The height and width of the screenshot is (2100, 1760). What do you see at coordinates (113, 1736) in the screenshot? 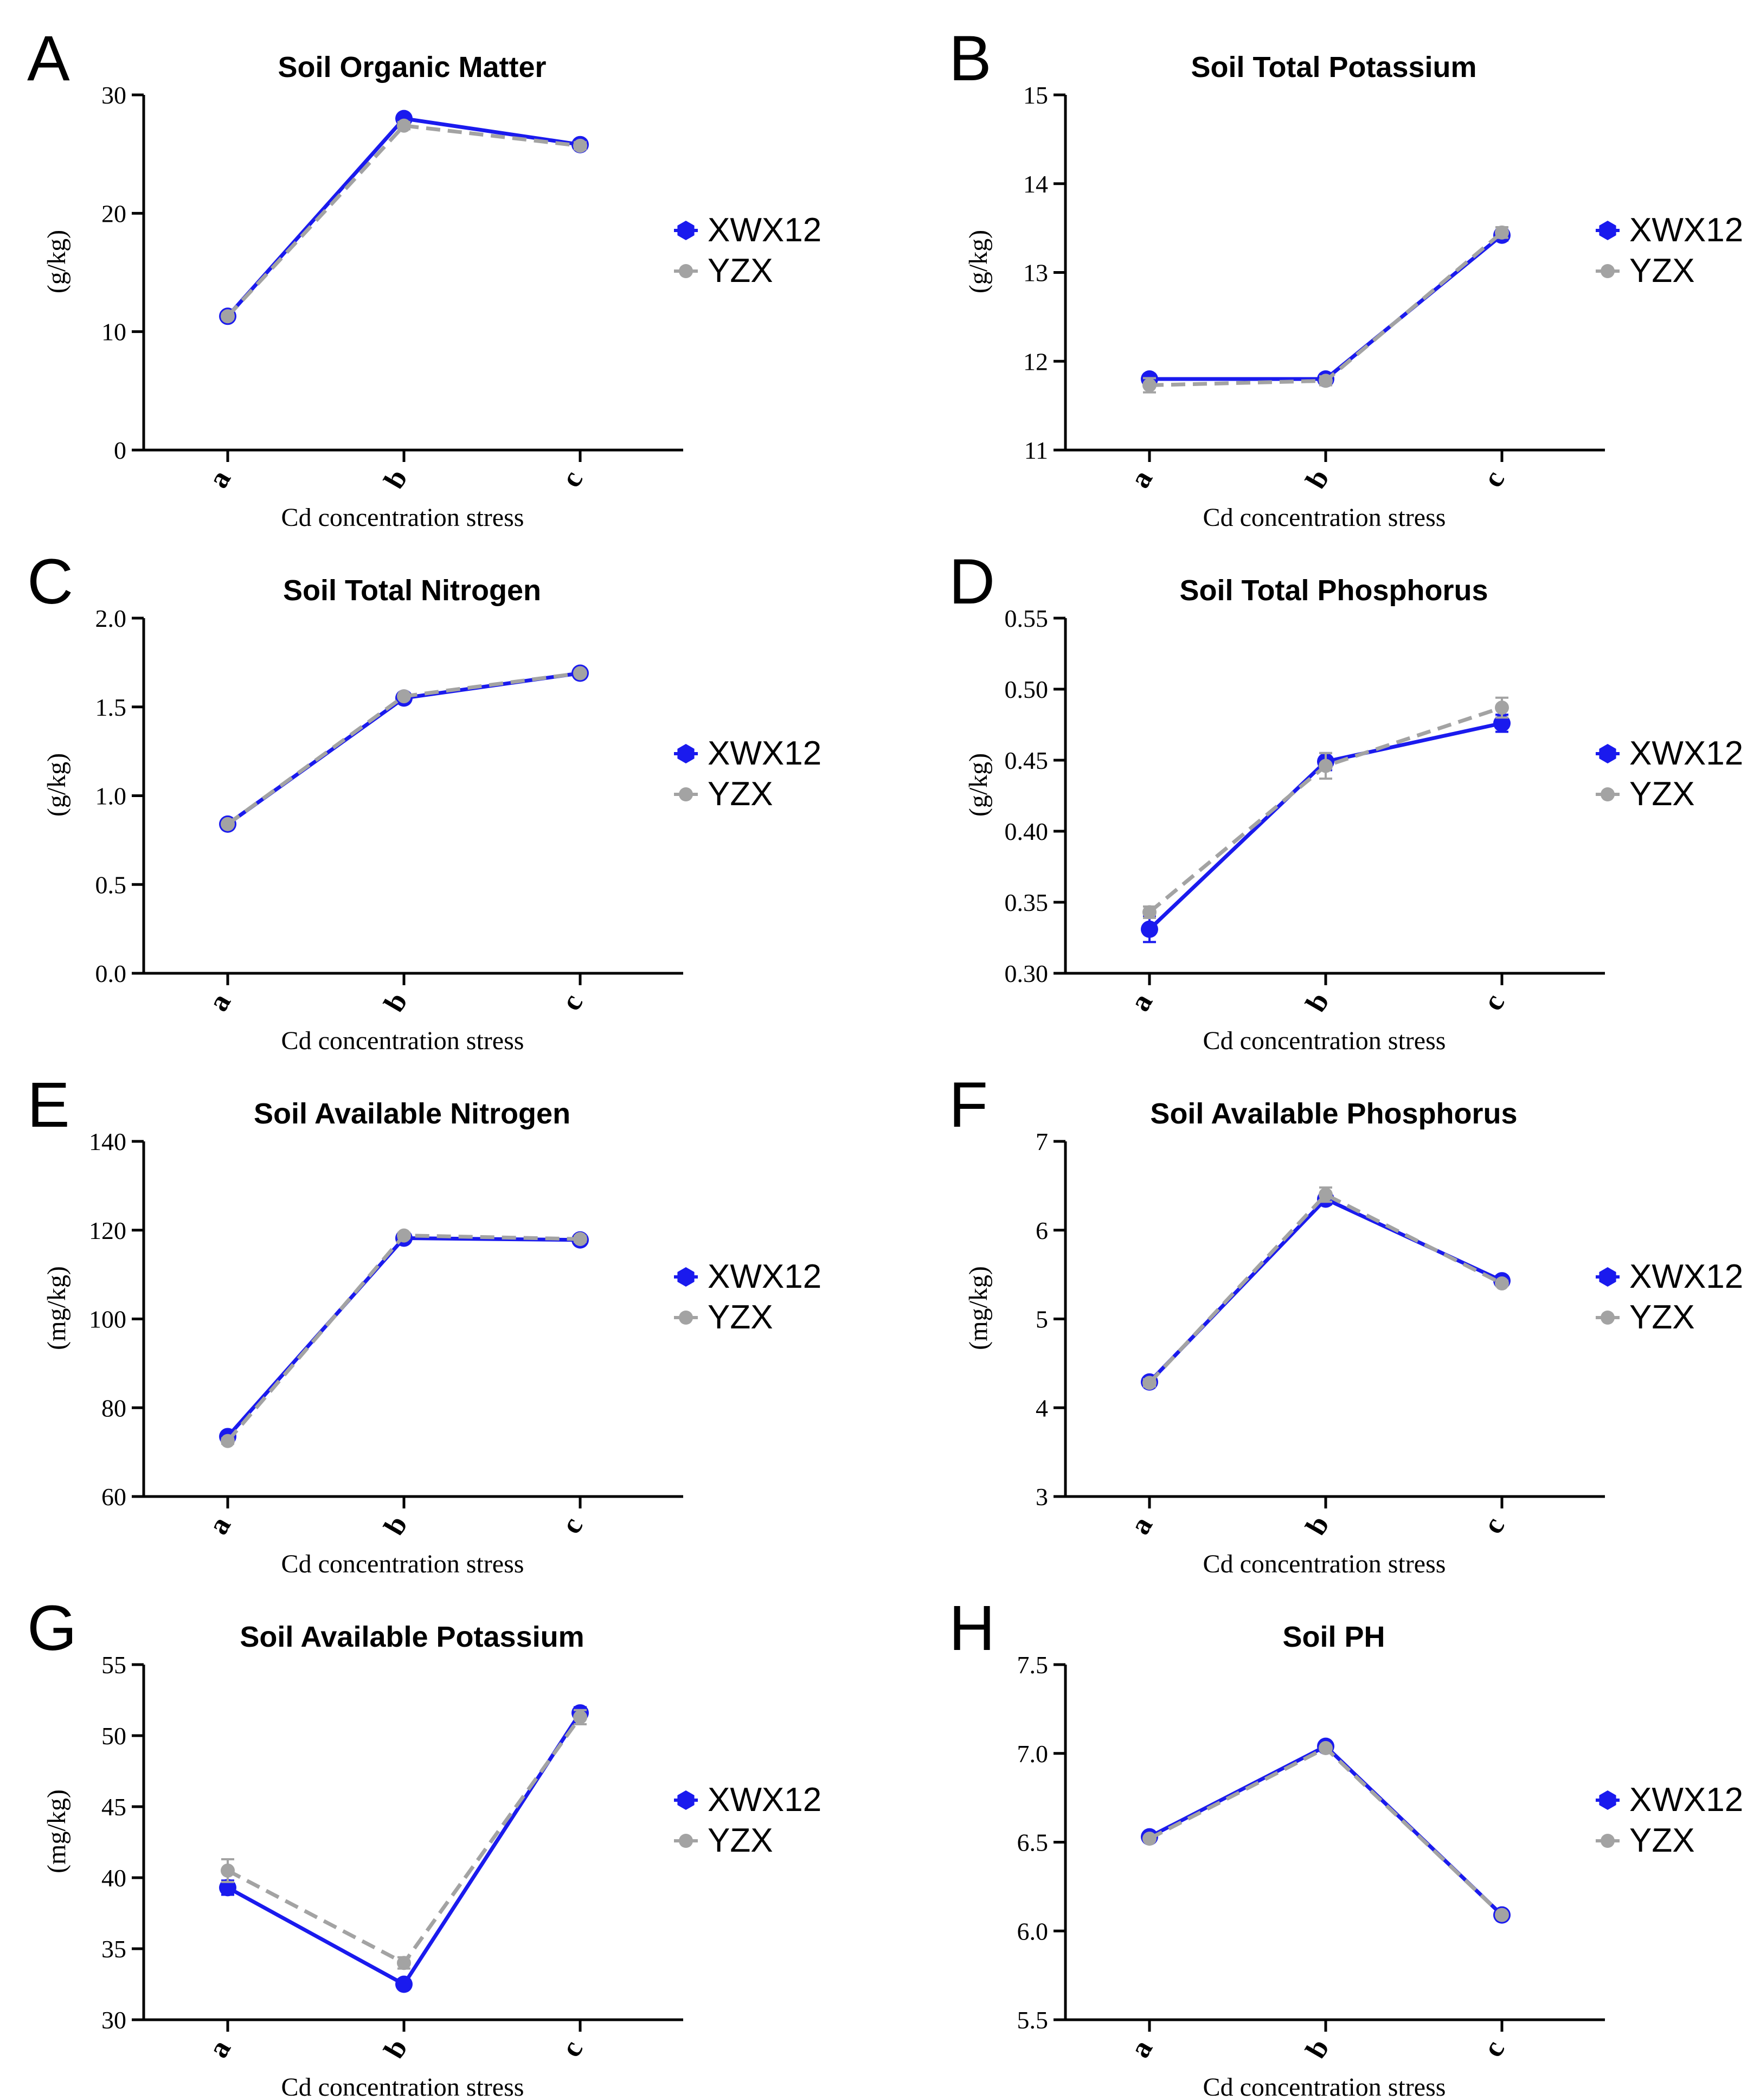
I see `y-tick-label: 50` at bounding box center [113, 1736].